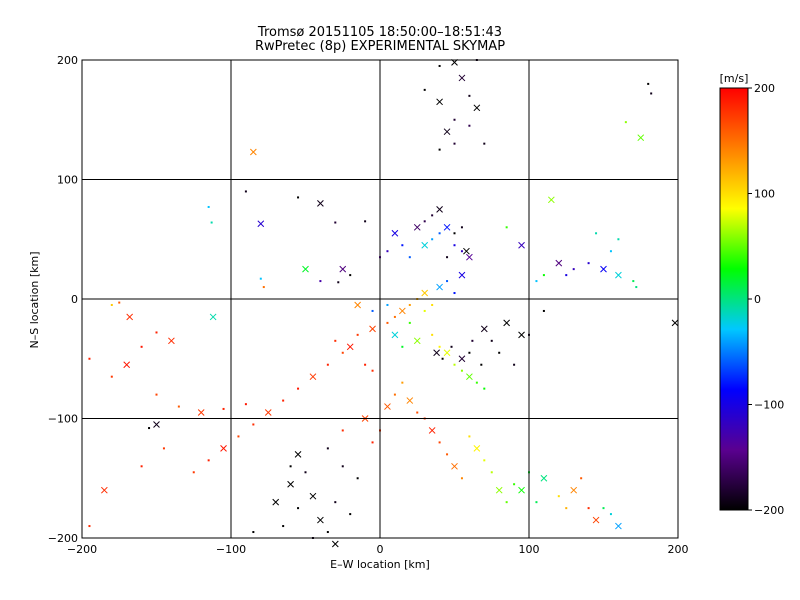 The height and width of the screenshot is (600, 800). Describe the element at coordinates (380, 564) in the screenshot. I see `x-axis-label: E–W location [km]` at that location.